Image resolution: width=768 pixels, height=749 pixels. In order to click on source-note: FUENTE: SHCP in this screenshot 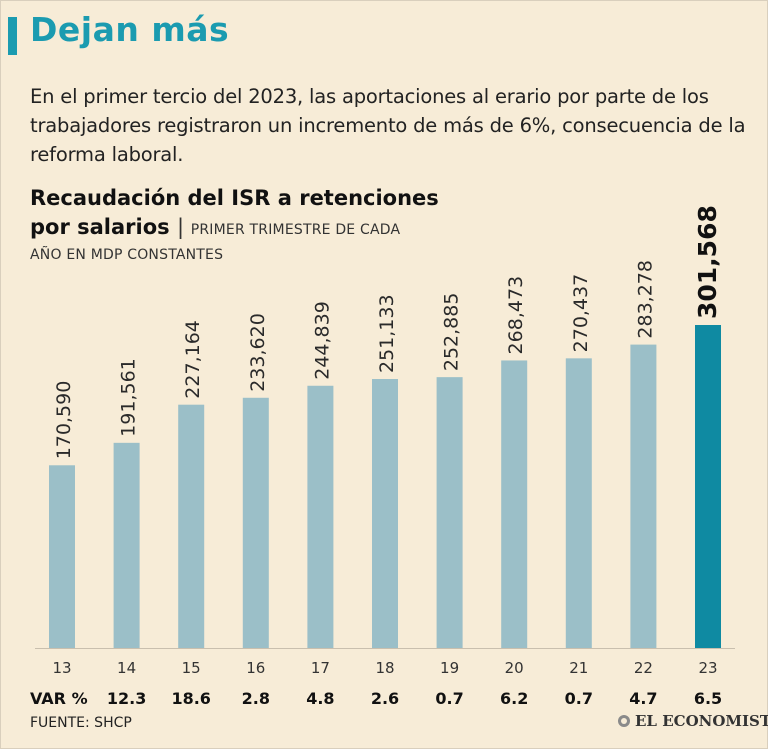, I will do `click(81, 723)`.